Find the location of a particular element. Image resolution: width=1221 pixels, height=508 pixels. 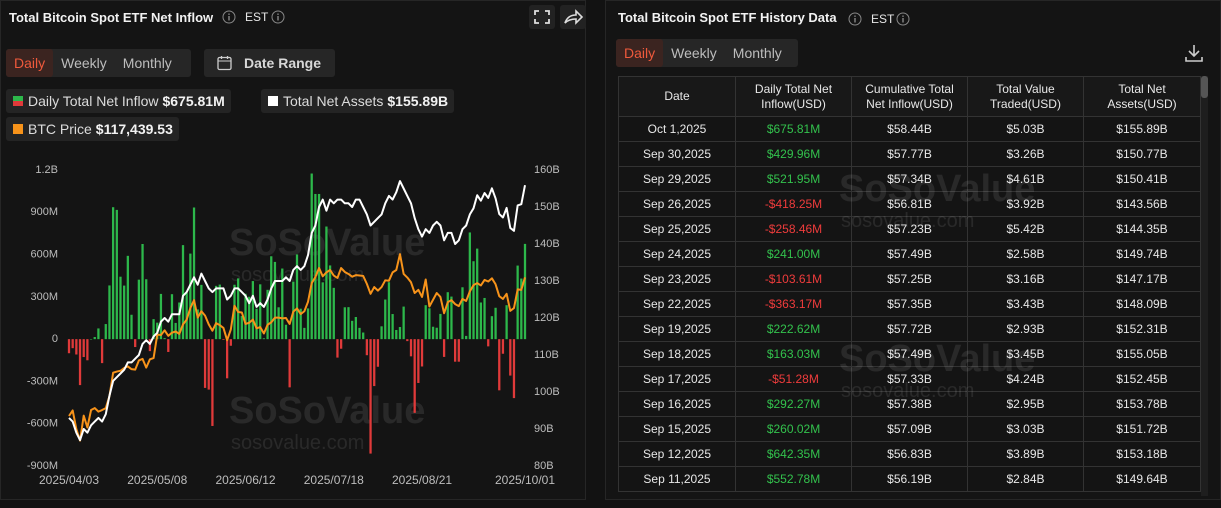

table-cell: -$51.28M is located at coordinates (793, 379).